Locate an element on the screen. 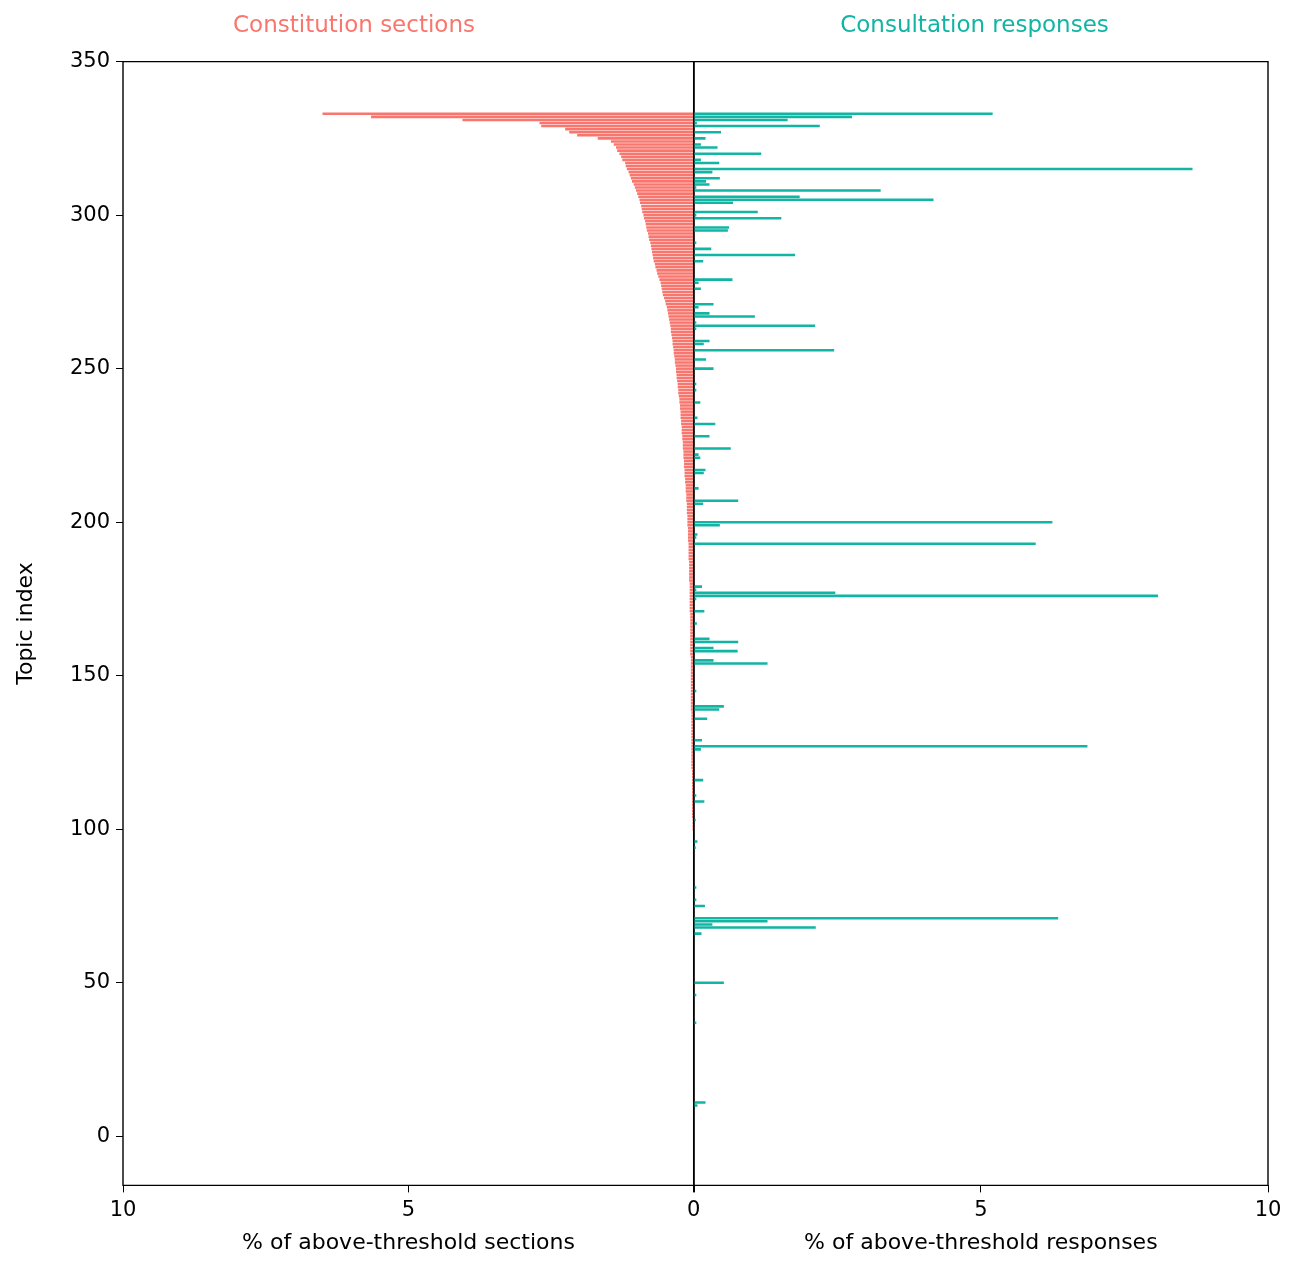 The width and height of the screenshot is (1301, 1264). x-axis-title: % of above-threshold responses is located at coordinates (981, 1241).